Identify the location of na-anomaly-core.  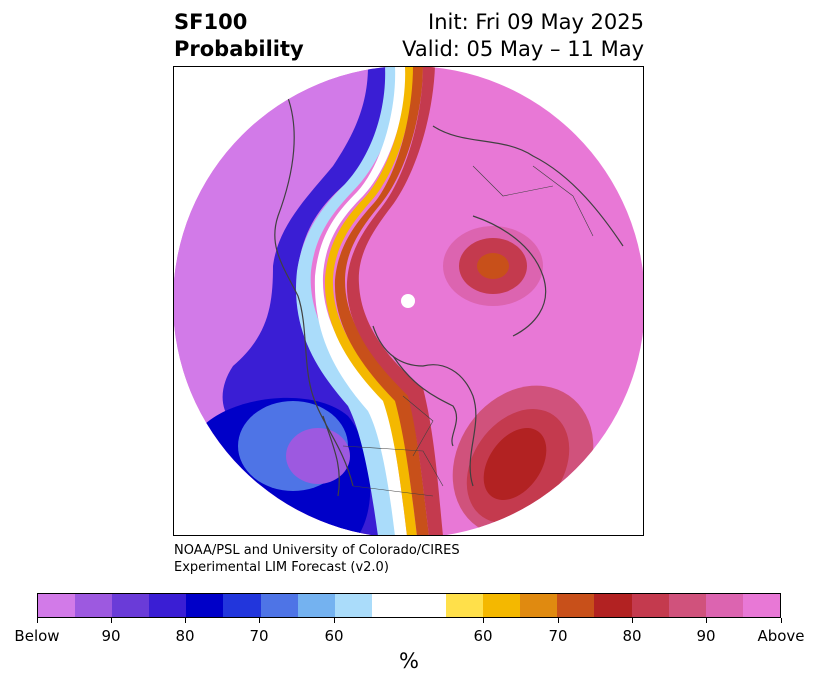
(515, 464).